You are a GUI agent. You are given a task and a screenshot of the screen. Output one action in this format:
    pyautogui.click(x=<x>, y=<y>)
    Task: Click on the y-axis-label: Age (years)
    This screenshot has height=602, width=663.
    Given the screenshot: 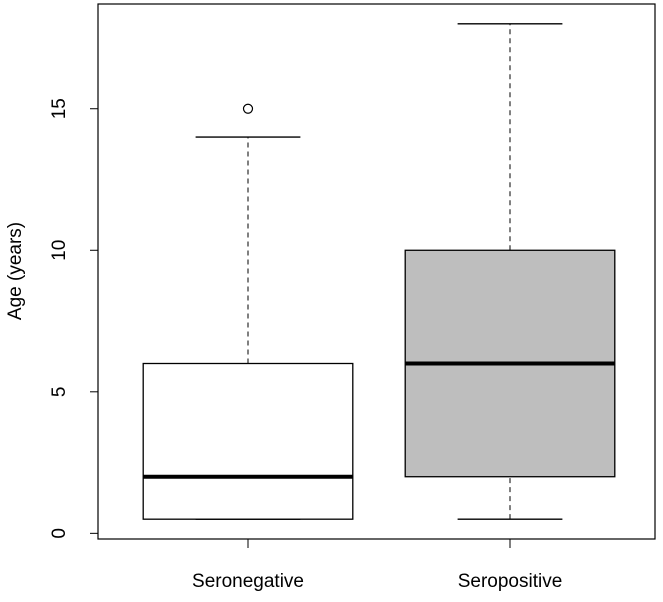 What is the action you would take?
    pyautogui.click(x=15, y=271)
    